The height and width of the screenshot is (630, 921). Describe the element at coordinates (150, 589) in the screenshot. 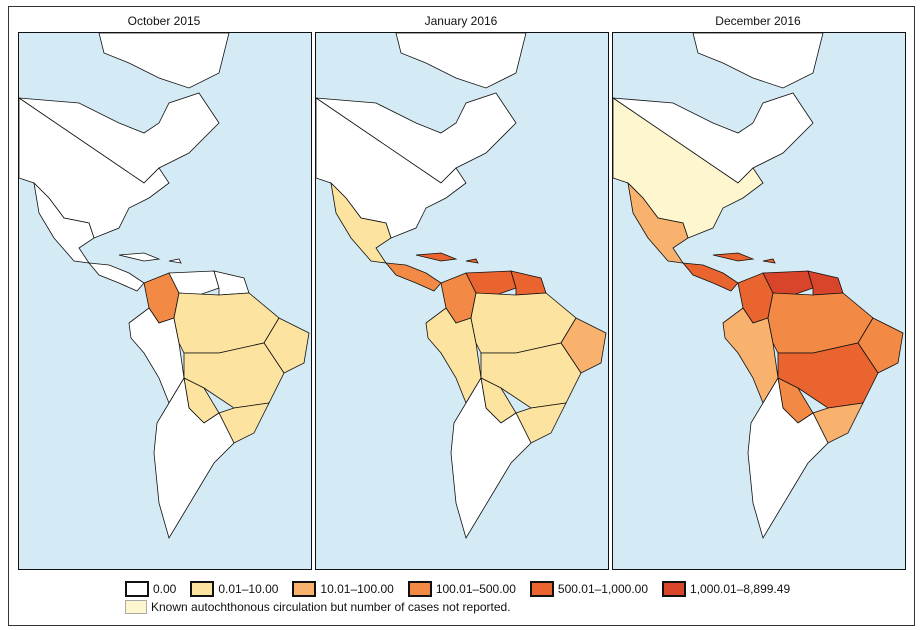

I see `legend-item-0: 0.00` at that location.